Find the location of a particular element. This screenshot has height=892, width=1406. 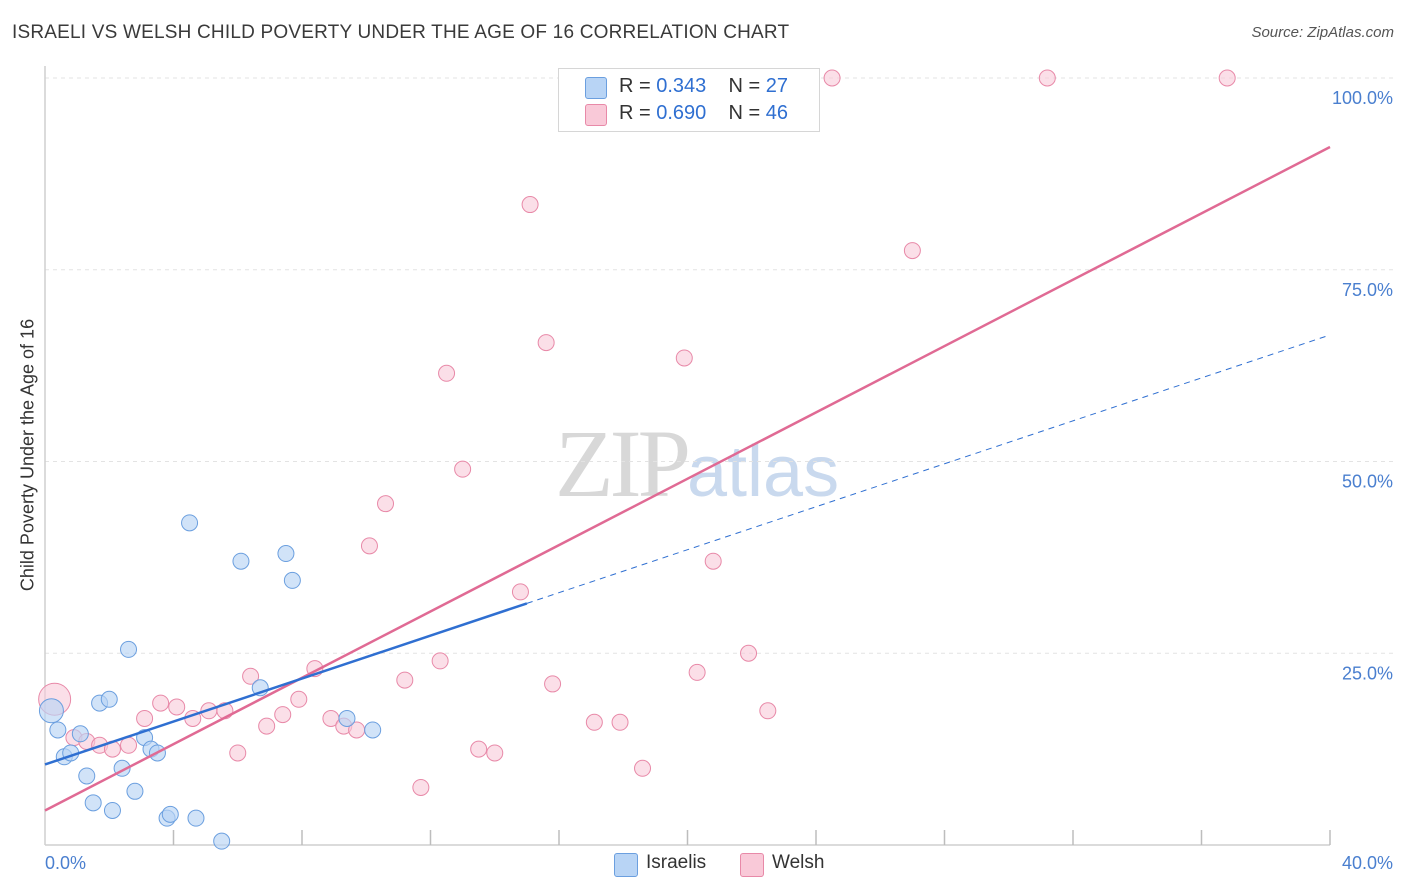

watermark: ZIPatlas is located at coordinates (697, 463).